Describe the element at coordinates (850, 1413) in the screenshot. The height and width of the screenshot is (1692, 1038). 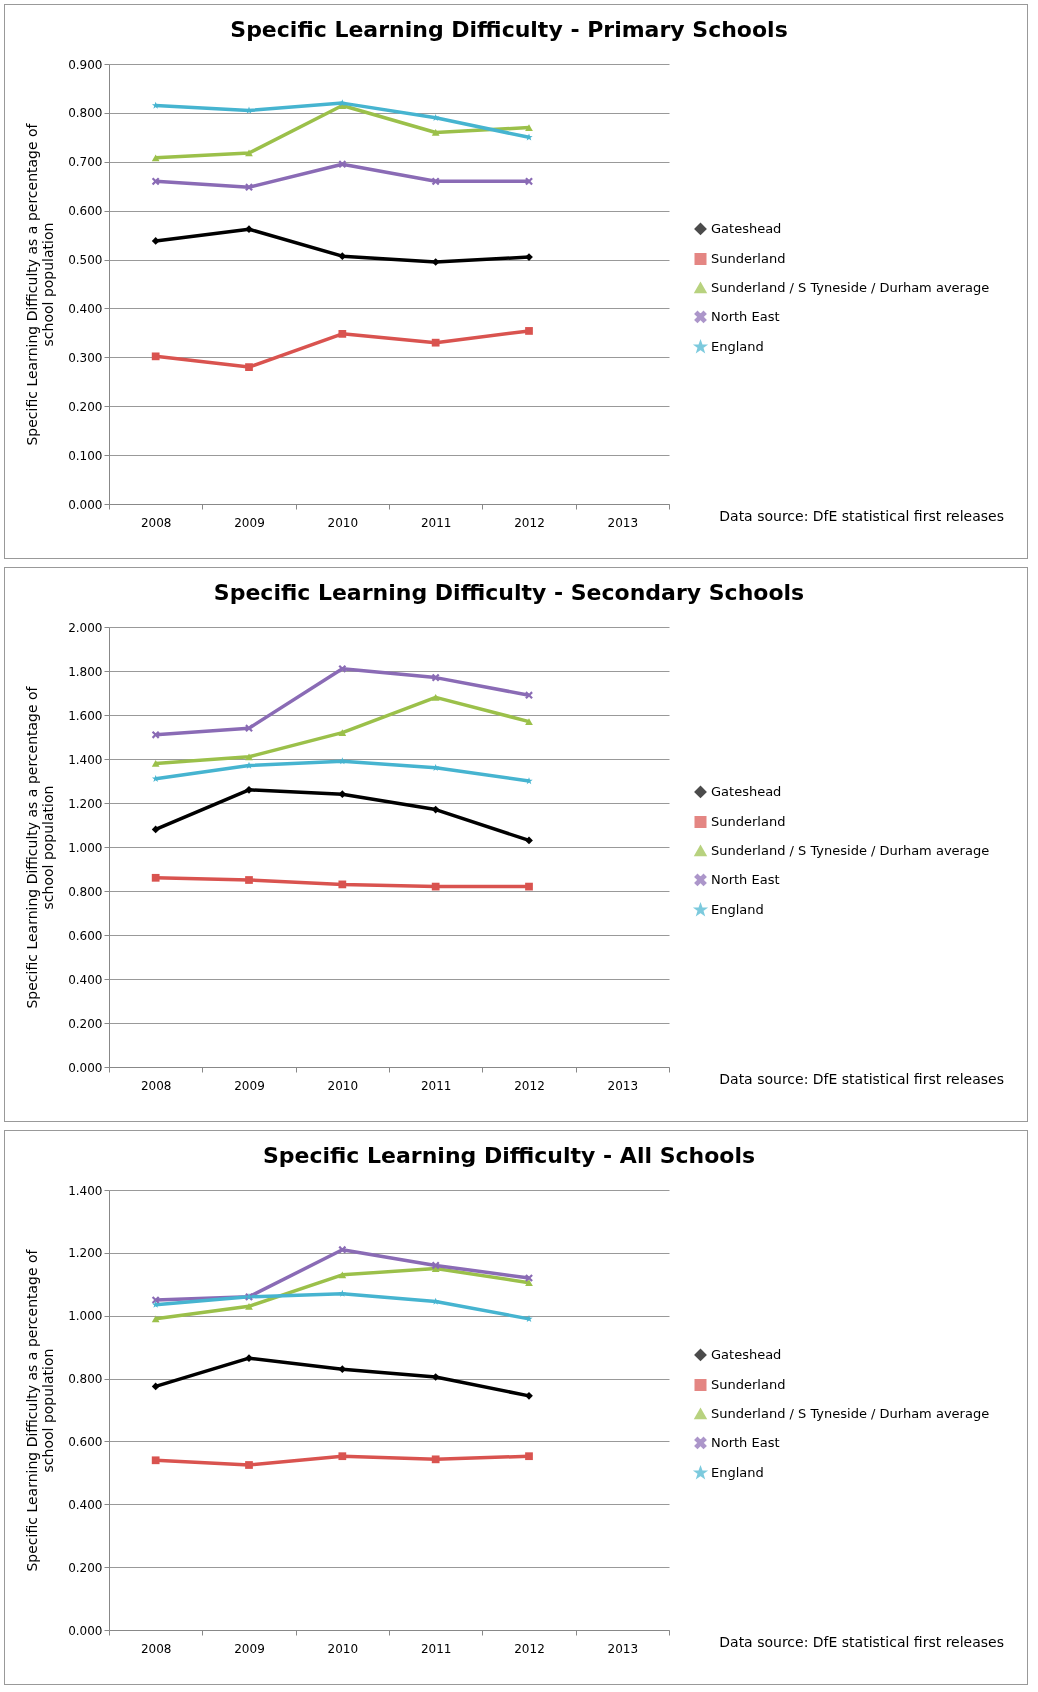
I see `legend-label: Sunderland / S Tyneside / Durham average` at that location.